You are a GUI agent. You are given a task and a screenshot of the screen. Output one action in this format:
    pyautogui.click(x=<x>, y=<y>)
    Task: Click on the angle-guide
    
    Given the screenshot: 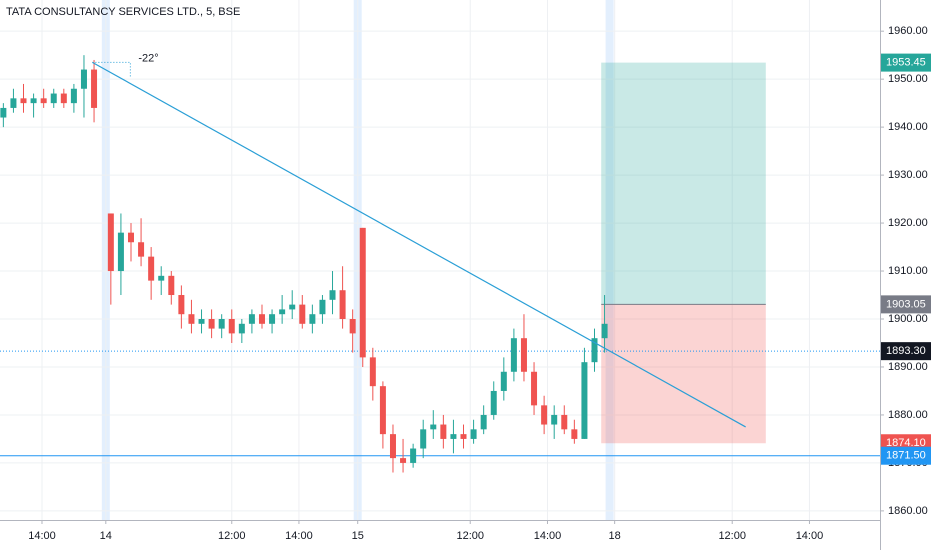 What is the action you would take?
    pyautogui.click(x=111, y=69)
    